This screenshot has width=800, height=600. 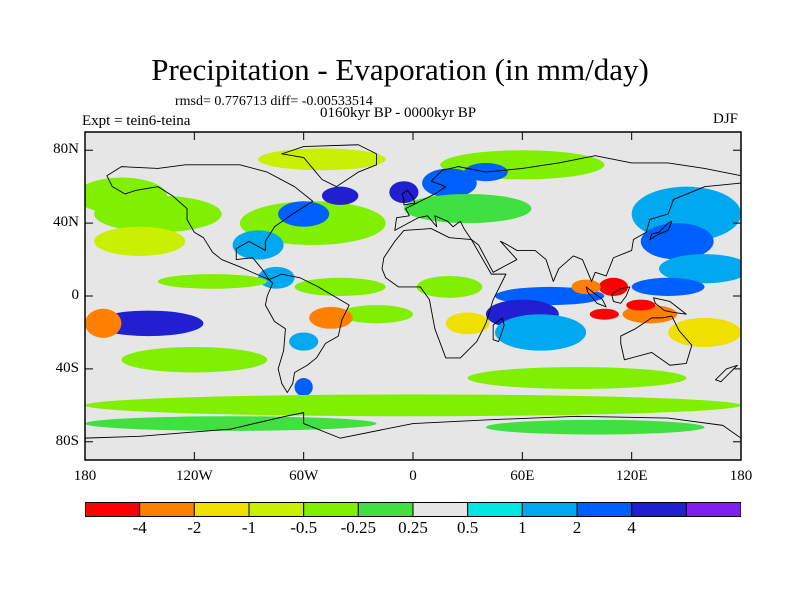 I want to click on coastline-madagascar, so click(x=498, y=330).